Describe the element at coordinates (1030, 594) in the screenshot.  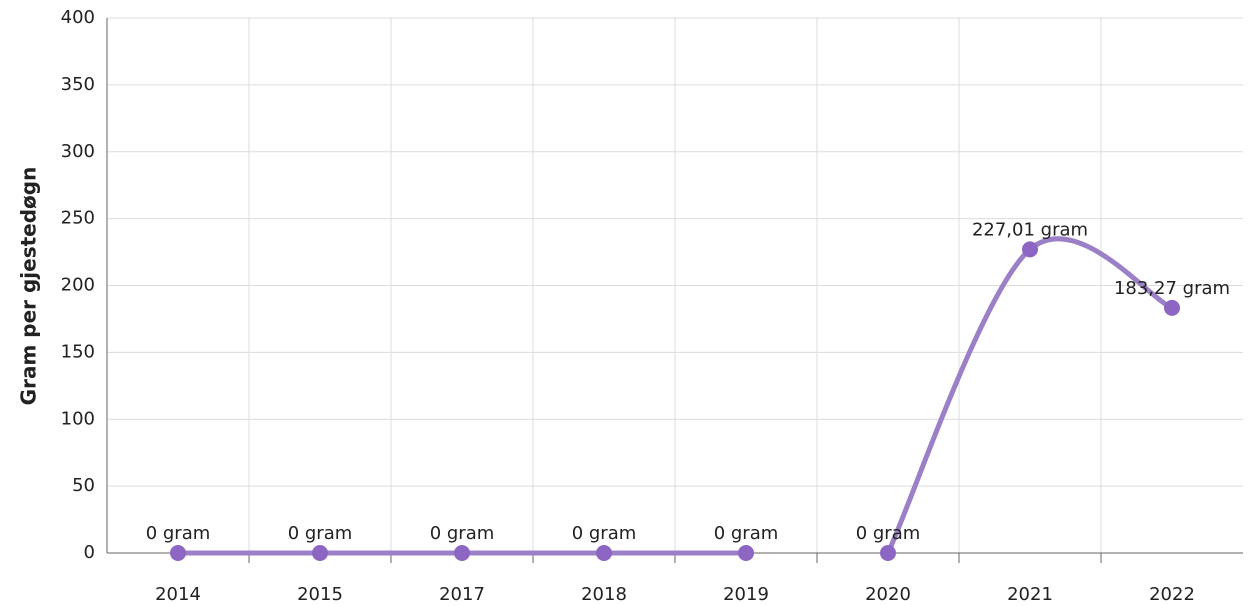
I see `x-tick-label: 2021` at that location.